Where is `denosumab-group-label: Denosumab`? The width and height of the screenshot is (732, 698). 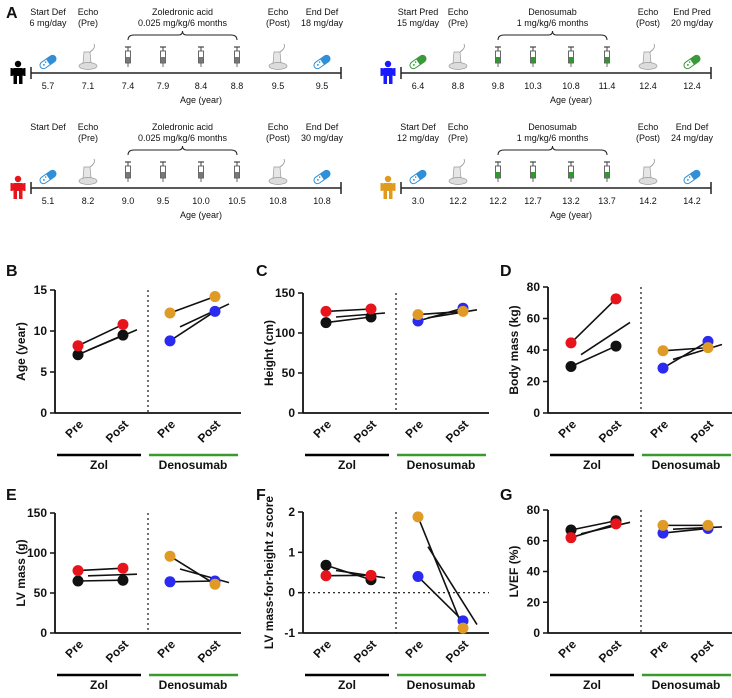
denosumab-group-label: Denosumab is located at coordinates (686, 685).